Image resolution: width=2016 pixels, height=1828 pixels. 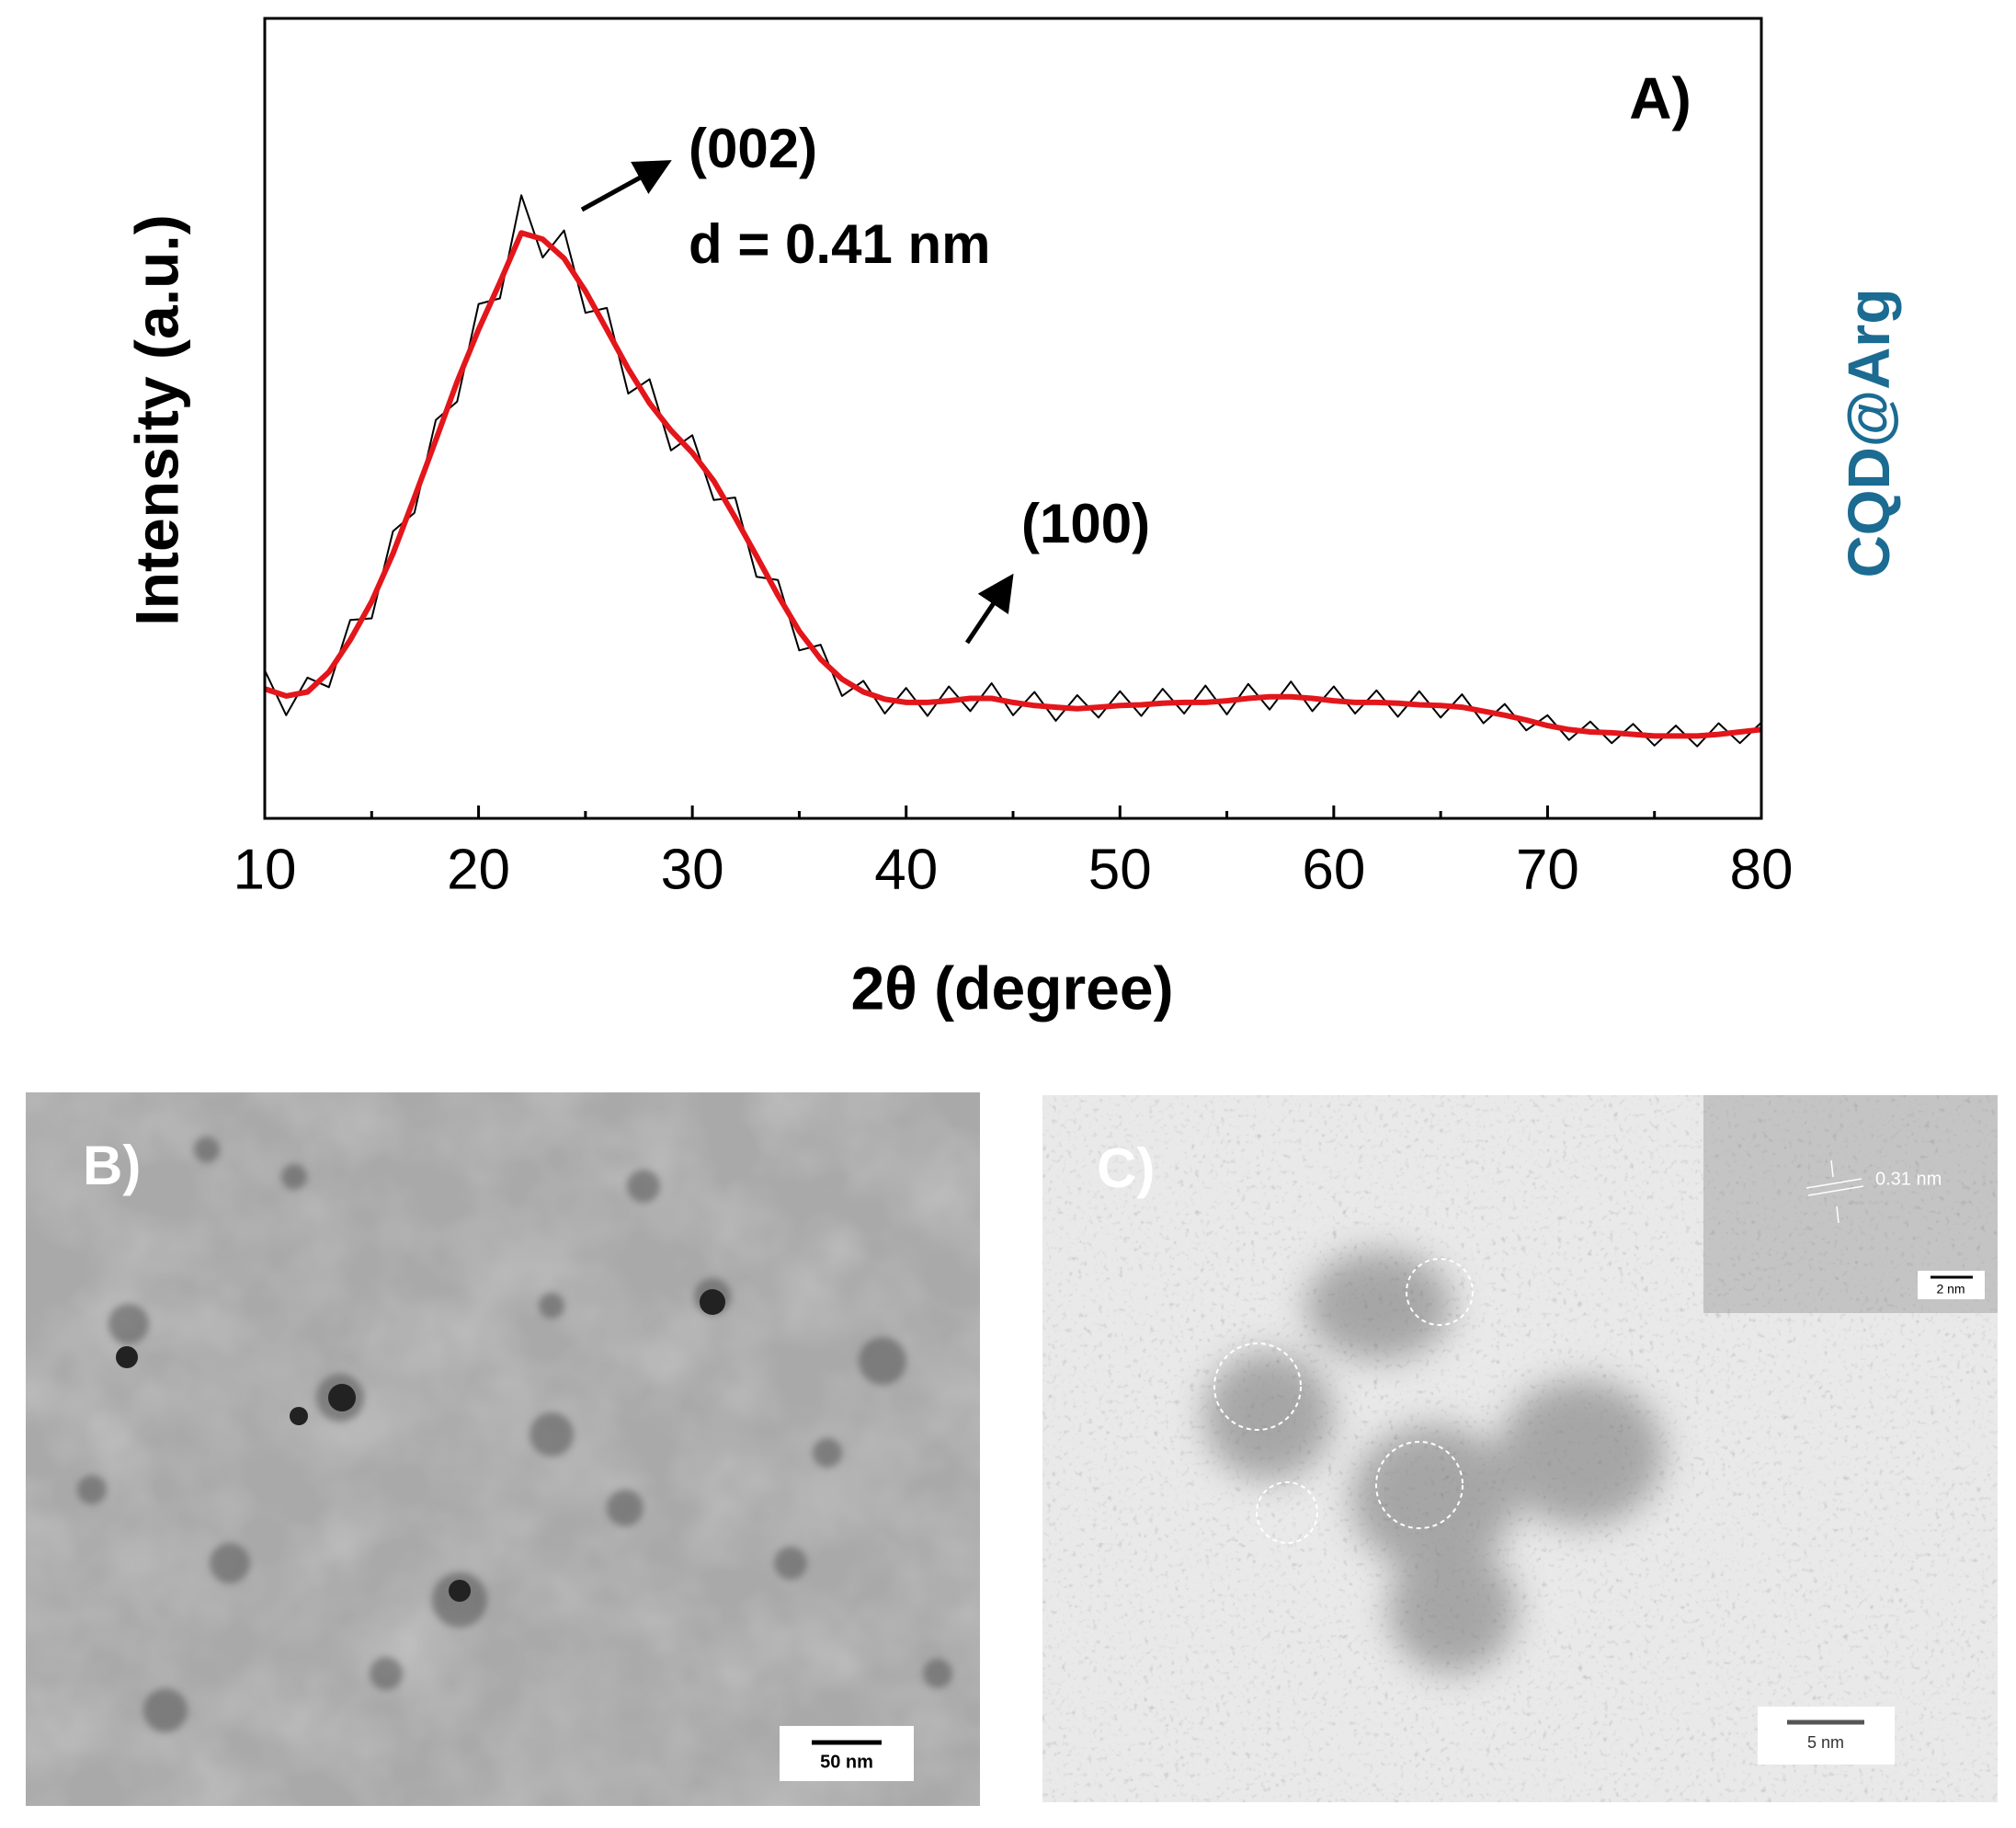 What do you see at coordinates (156, 419) in the screenshot?
I see `y-axis-title: Intensity (a.u.)` at bounding box center [156, 419].